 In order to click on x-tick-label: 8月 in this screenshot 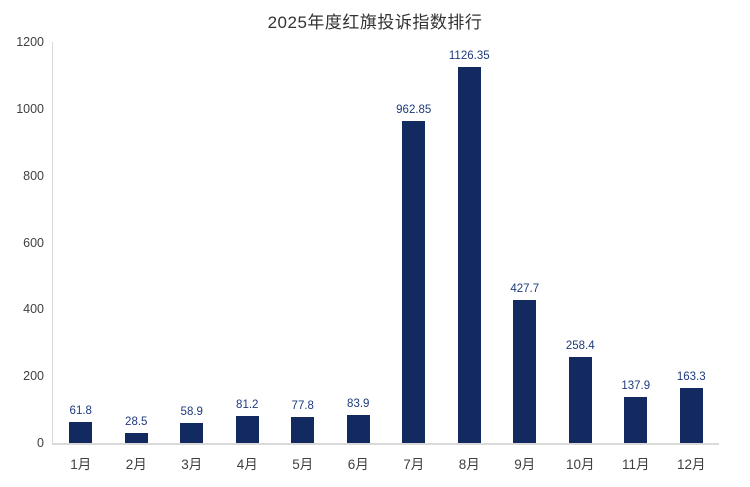, I will do `click(469, 464)`.